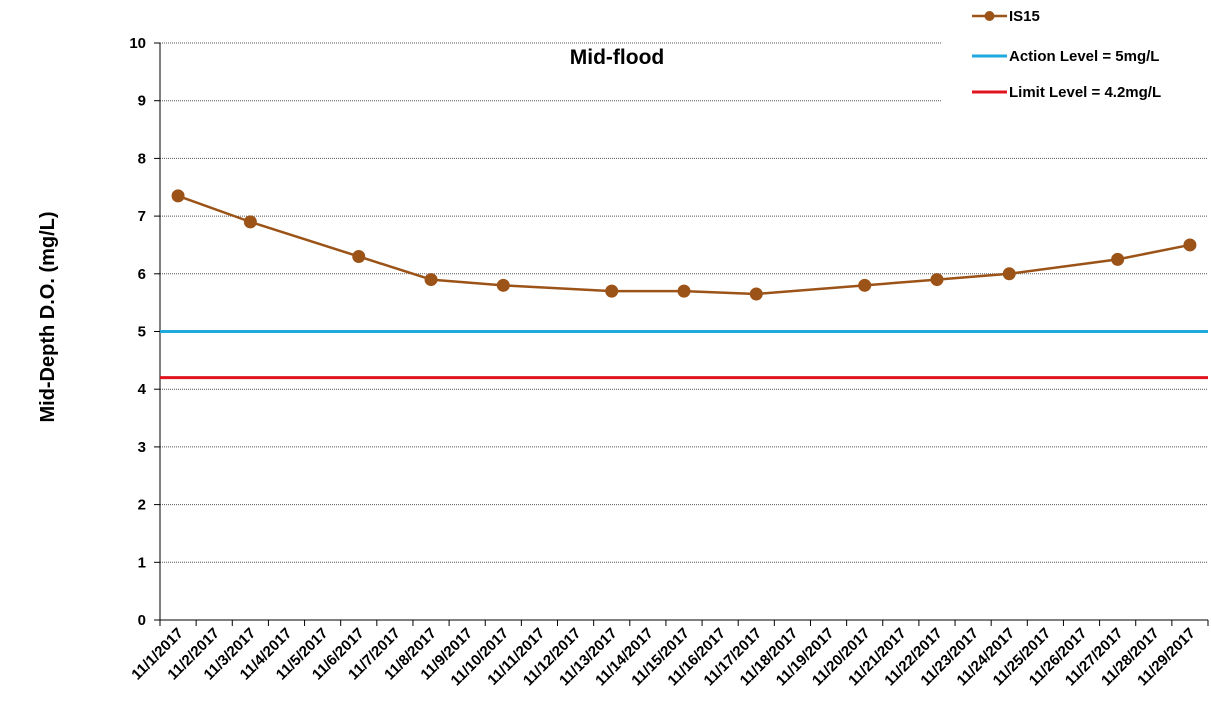 The image size is (1211, 709). What do you see at coordinates (142, 505) in the screenshot?
I see `y-tick-label-2: 2` at bounding box center [142, 505].